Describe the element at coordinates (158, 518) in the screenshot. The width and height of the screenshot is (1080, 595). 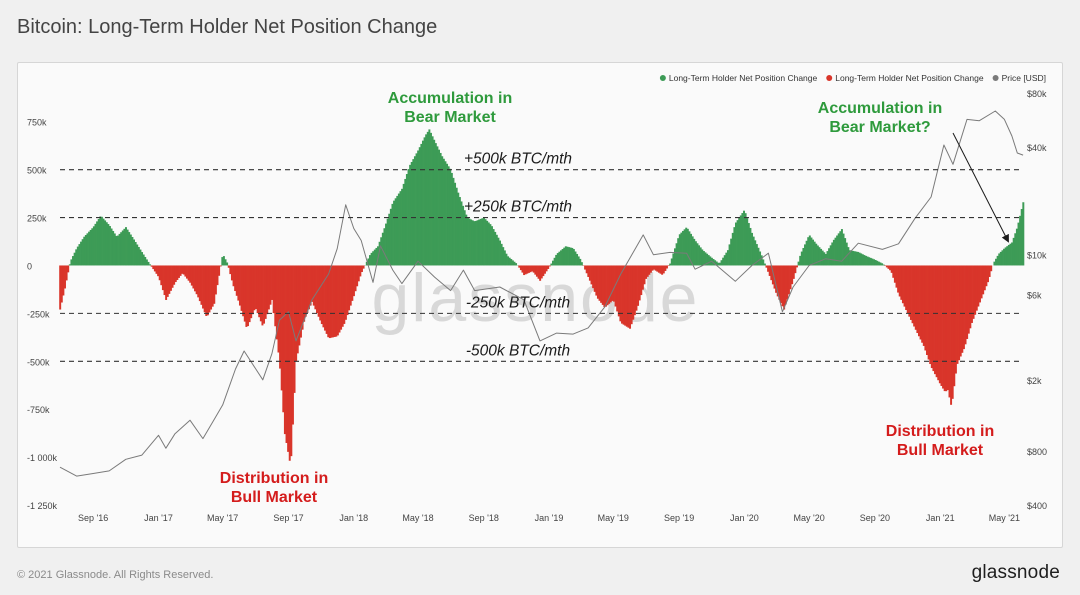
I see `x-tick-label: Jan '17` at that location.